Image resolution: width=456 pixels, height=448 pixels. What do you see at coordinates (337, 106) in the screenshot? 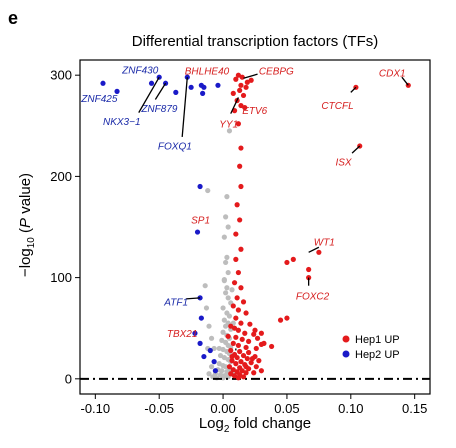
I see `annotation-label: CTCFL` at bounding box center [337, 106].